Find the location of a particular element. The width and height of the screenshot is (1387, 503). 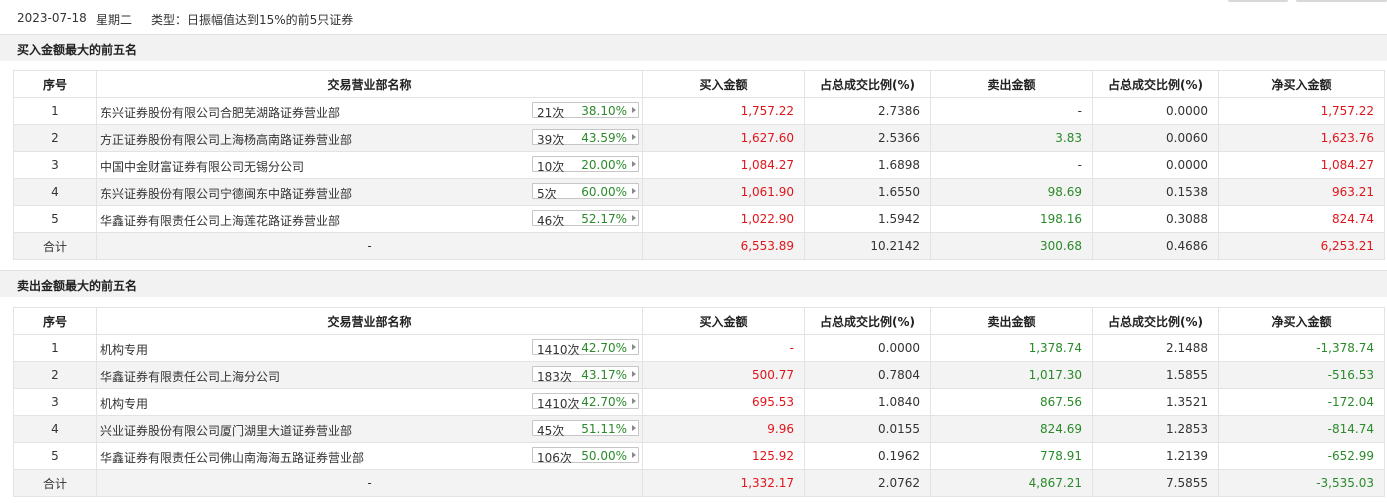

branch-name: 机构专用 is located at coordinates (124, 350).